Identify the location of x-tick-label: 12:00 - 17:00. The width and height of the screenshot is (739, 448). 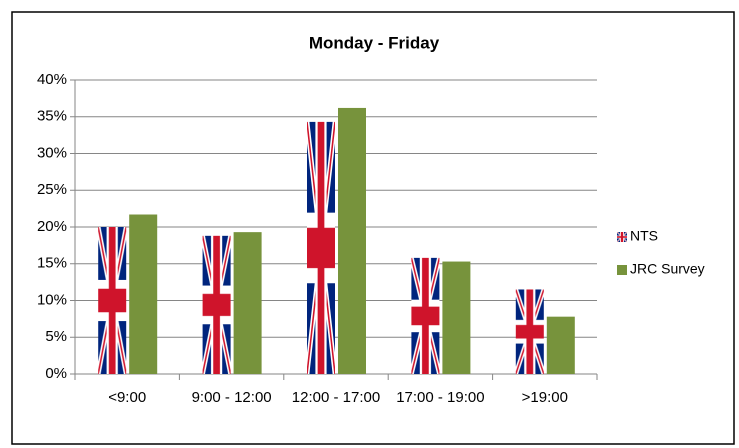
(336, 397).